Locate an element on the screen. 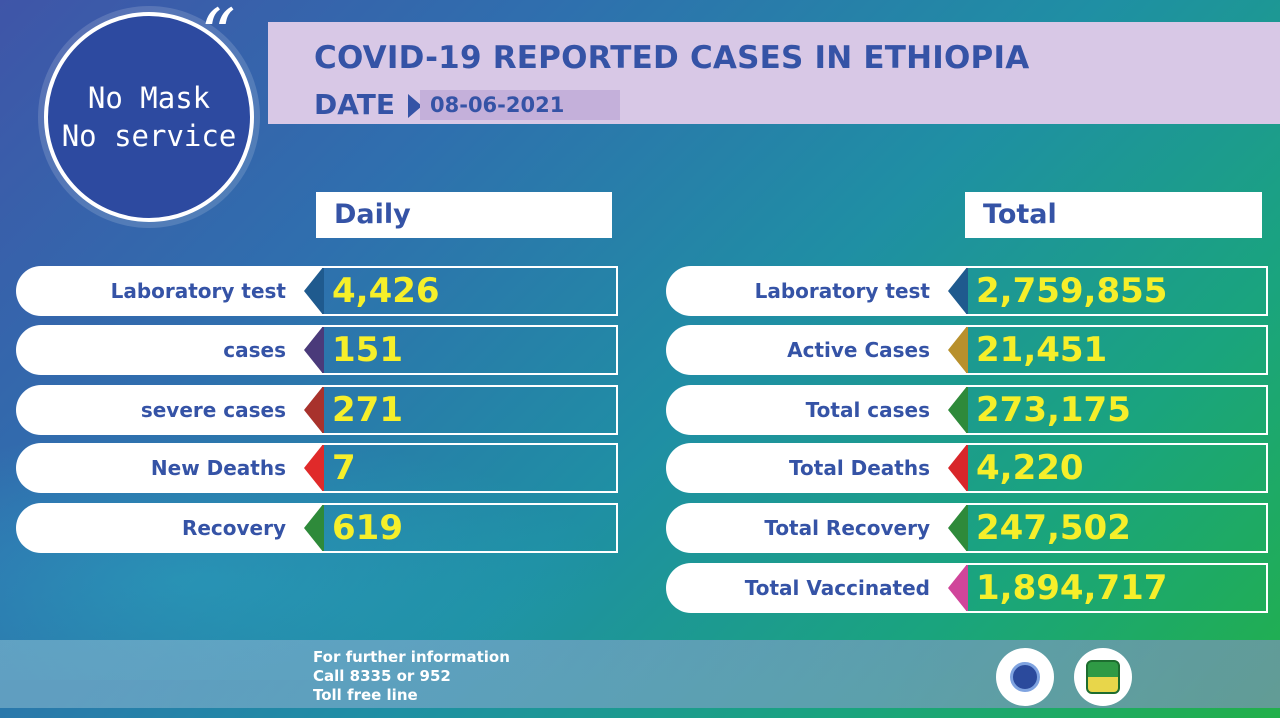 The width and height of the screenshot is (1280, 718). footer-call-line: Call 8335 or 952 is located at coordinates (382, 676).